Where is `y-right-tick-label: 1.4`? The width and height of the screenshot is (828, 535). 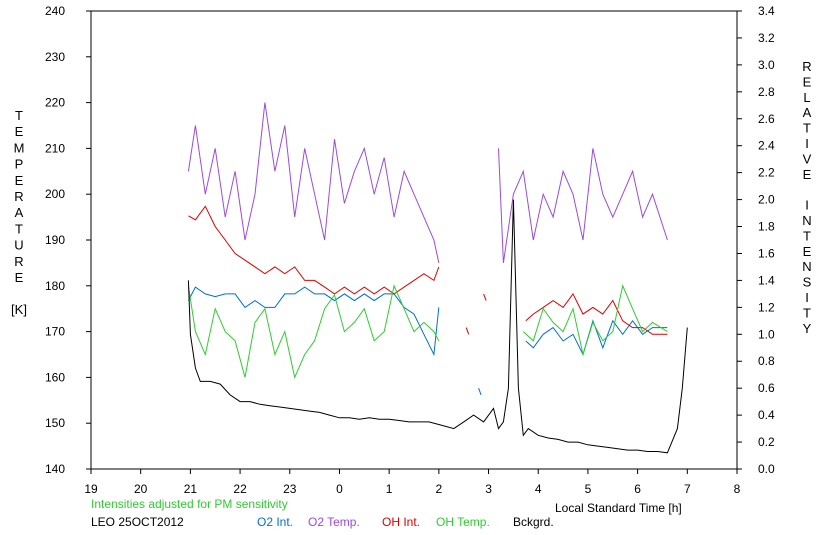
y-right-tick-label: 1.4 is located at coordinates (766, 280).